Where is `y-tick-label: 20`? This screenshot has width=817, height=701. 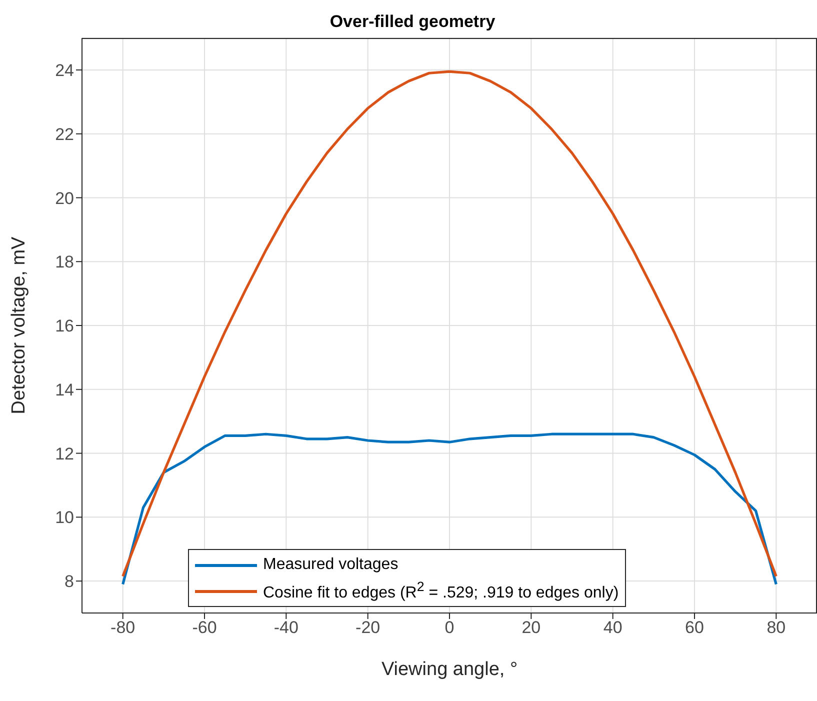
y-tick-label: 20 is located at coordinates (64, 198).